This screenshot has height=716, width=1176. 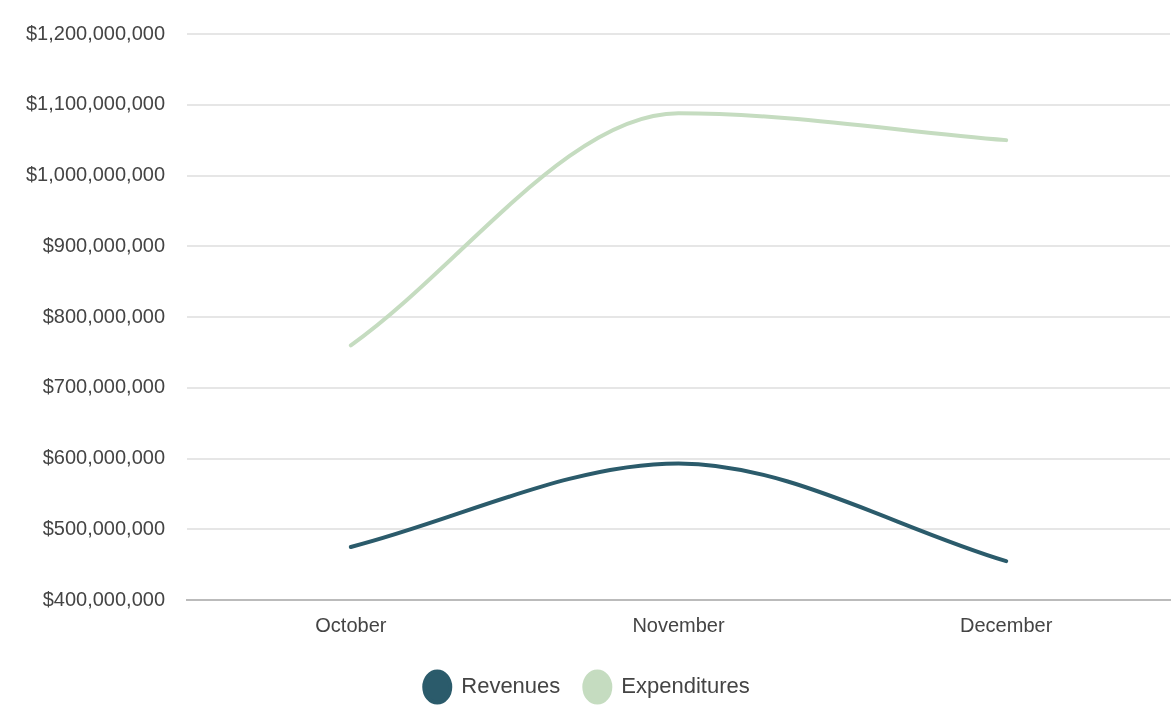 What do you see at coordinates (104, 598) in the screenshot?
I see `y-tick-label: $400,000,000` at bounding box center [104, 598].